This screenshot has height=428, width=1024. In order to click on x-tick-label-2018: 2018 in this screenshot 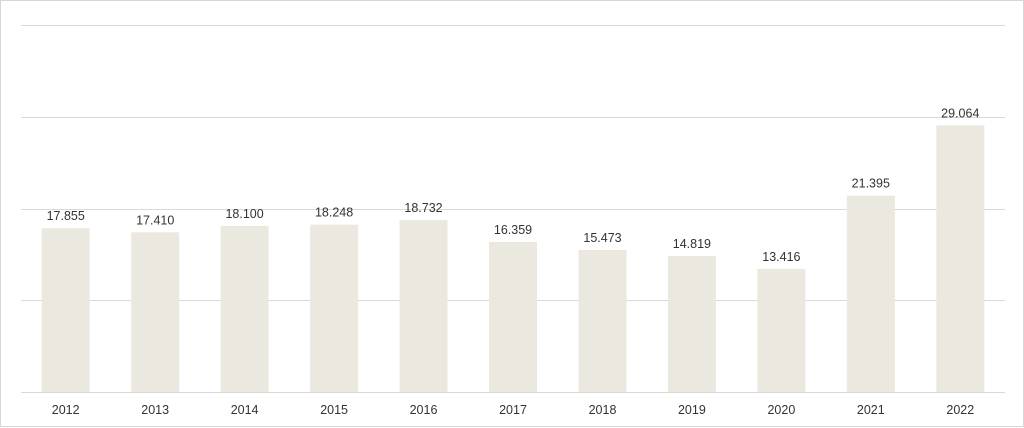, I will do `click(603, 410)`.